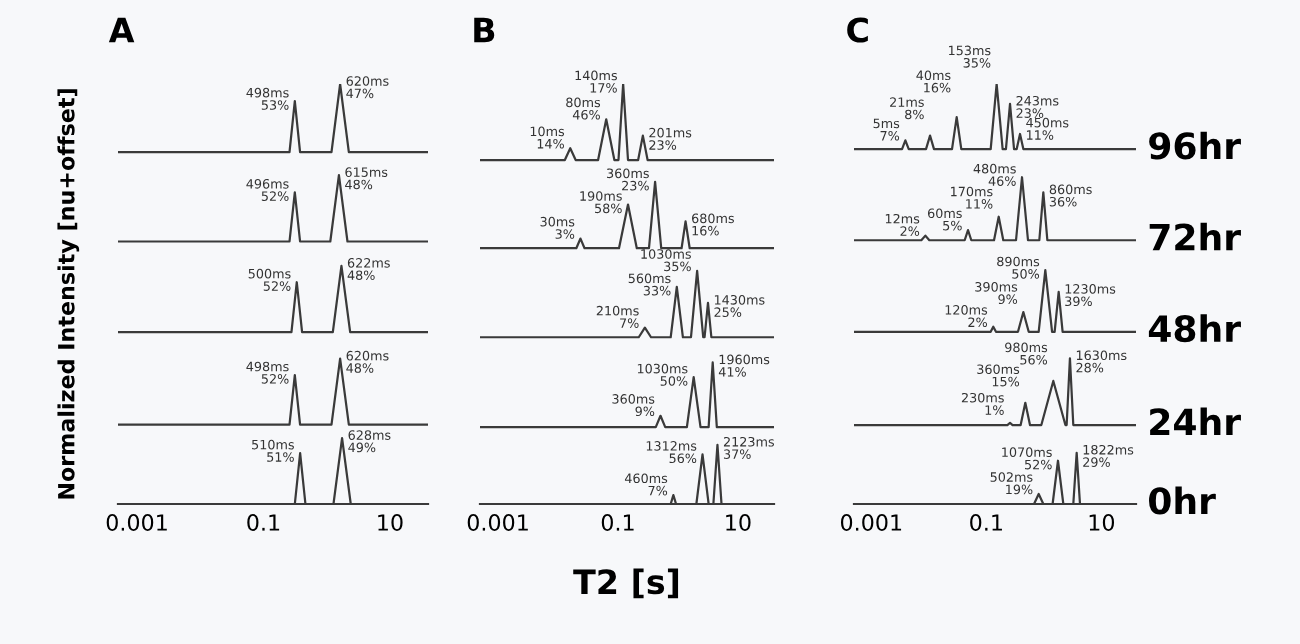  What do you see at coordinates (68, 294) in the screenshot?
I see `y-axis-title: Normalized Intensity [nu+offset]` at bounding box center [68, 294].